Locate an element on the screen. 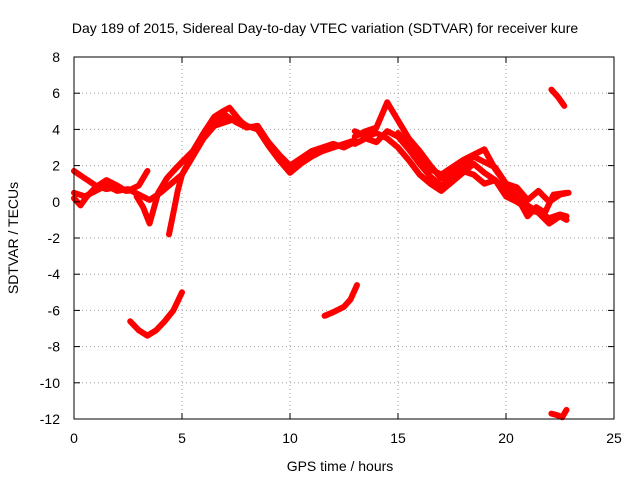  x-tick-label: 5 is located at coordinates (182, 438).